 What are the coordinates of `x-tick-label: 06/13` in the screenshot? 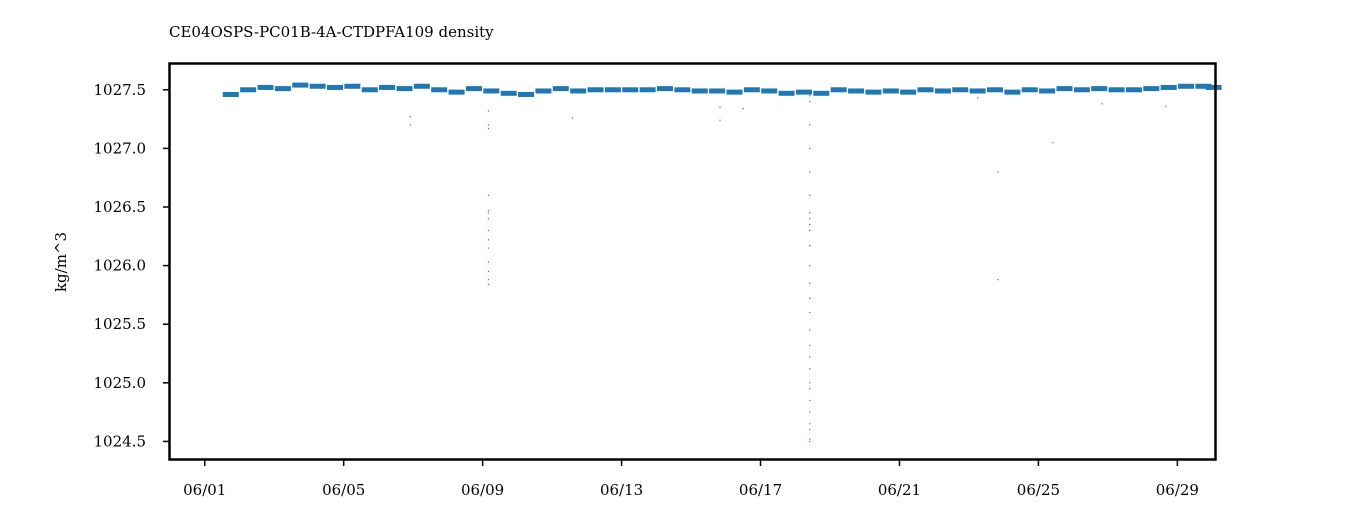 It's located at (621, 490).